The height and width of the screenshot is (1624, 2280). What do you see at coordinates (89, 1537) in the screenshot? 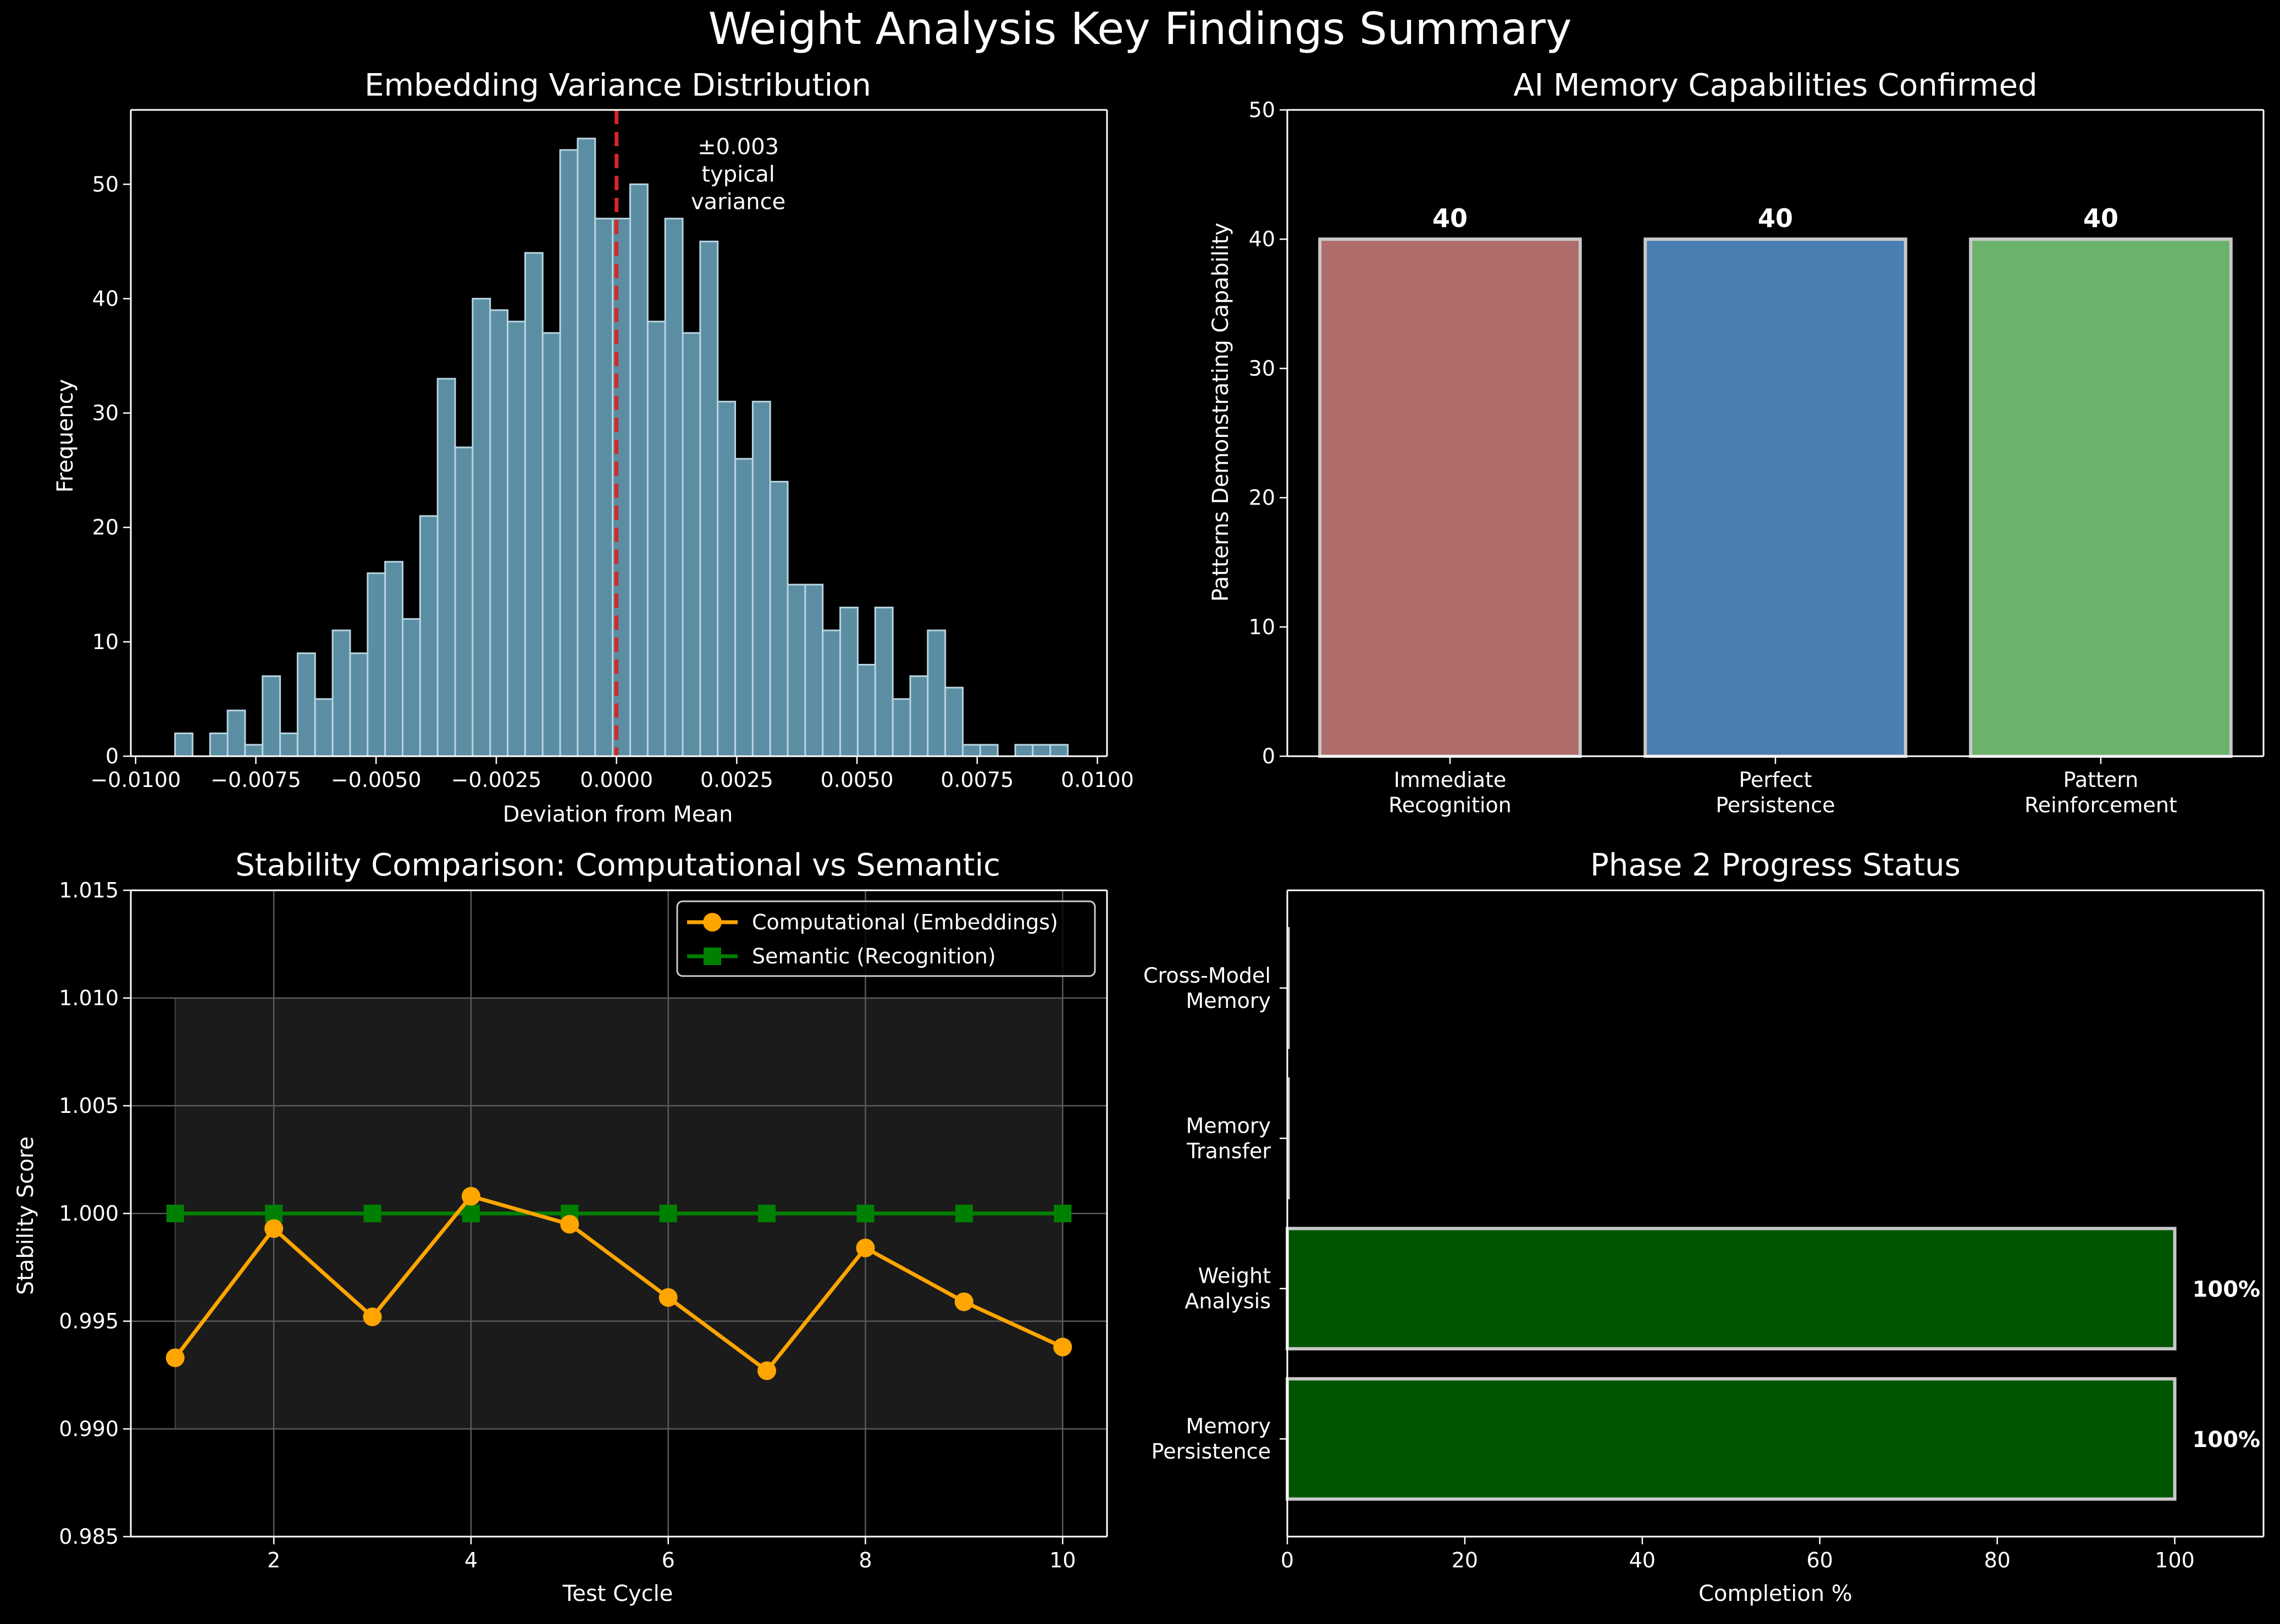
I see `stability-y-tick-label: 0.985` at bounding box center [89, 1537].